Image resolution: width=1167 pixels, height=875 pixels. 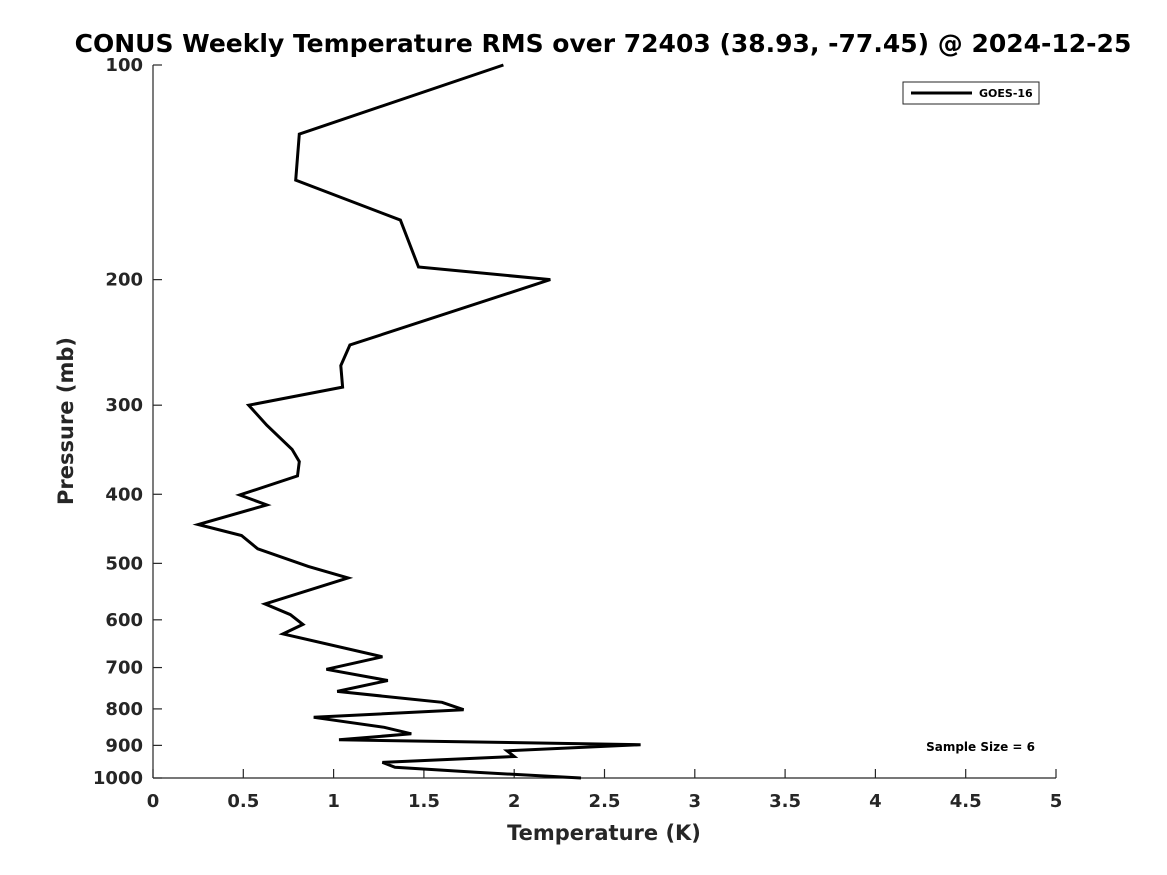 What do you see at coordinates (695, 801) in the screenshot?
I see `x-tick-label: 3` at bounding box center [695, 801].